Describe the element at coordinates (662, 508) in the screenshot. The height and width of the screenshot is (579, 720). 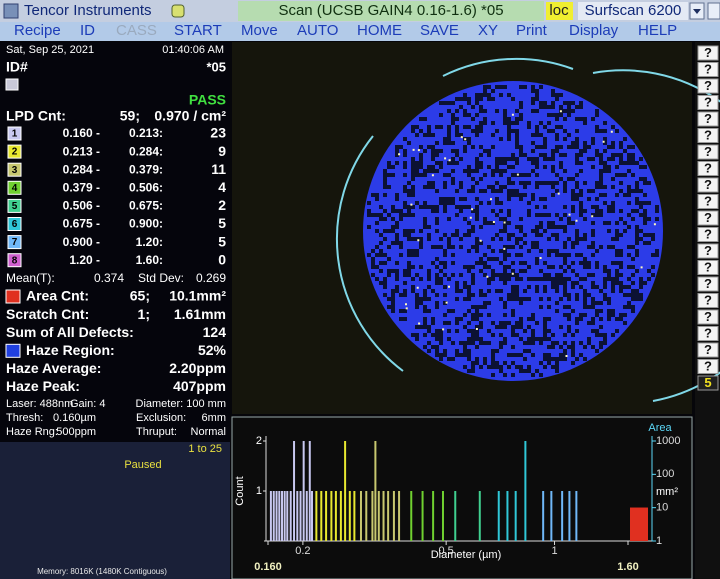
I see `y2-tick-label: 10` at that location.